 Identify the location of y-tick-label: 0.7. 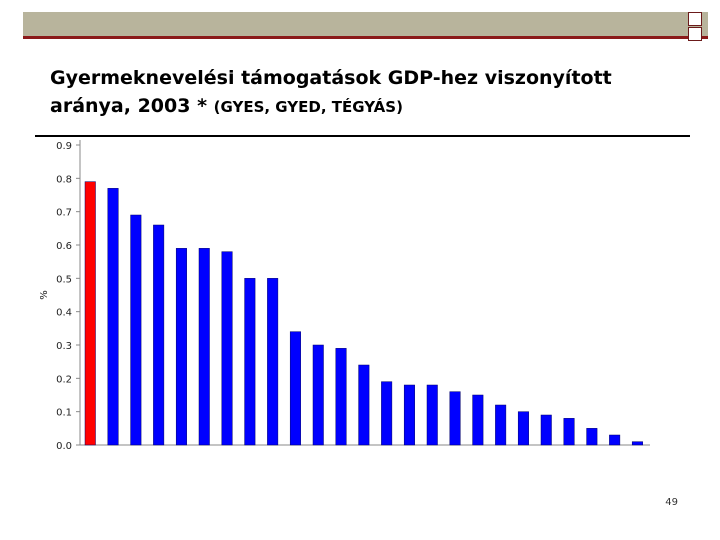
(64, 213).